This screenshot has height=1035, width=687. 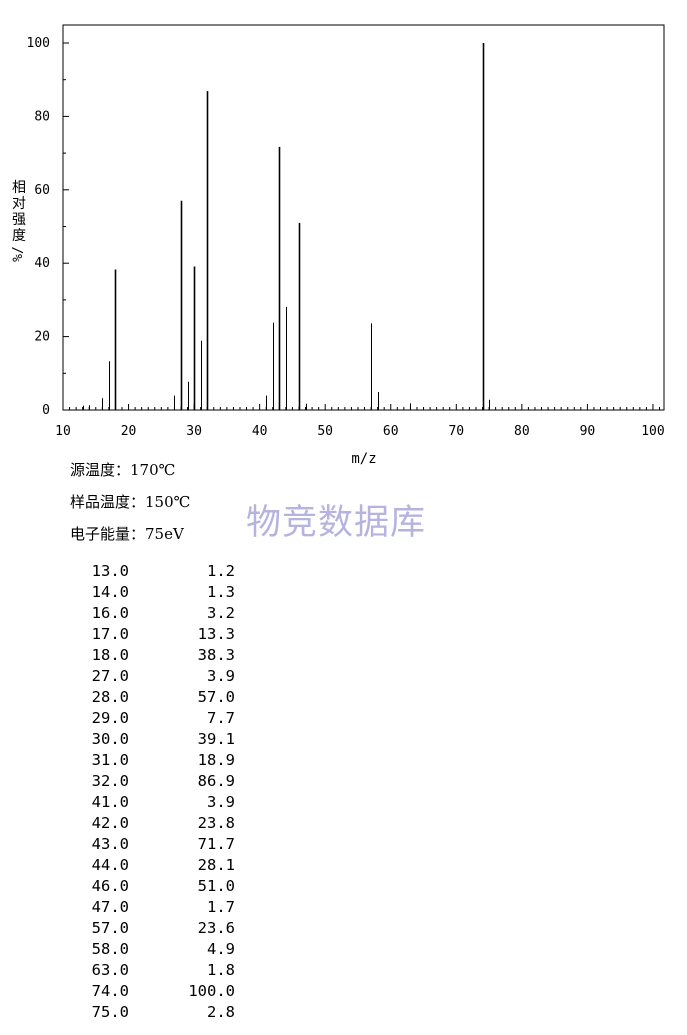 I want to click on watermark: 物竞数据库, so click(x=336, y=523).